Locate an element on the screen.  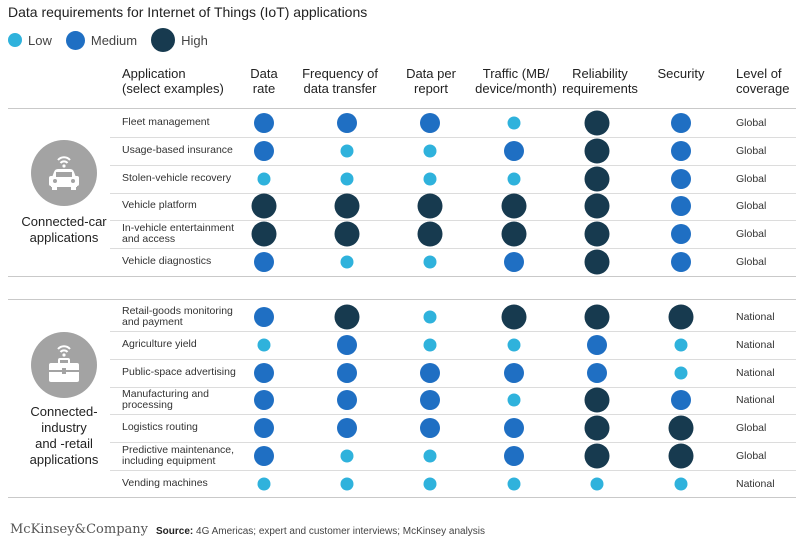
legend-item-high: High is located at coordinates (179, 40).